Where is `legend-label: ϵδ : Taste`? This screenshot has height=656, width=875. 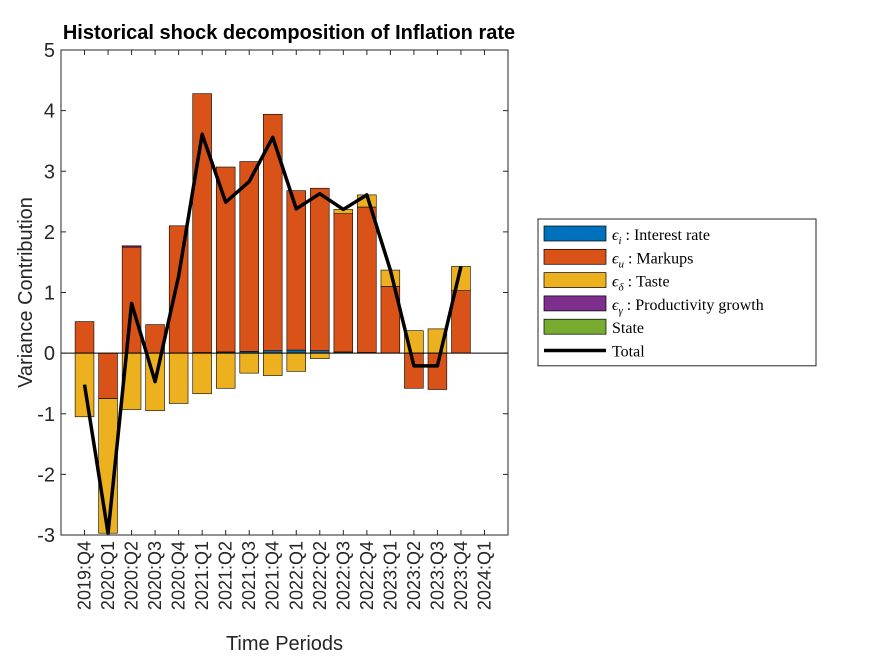 legend-label: ϵδ : Taste is located at coordinates (641, 284).